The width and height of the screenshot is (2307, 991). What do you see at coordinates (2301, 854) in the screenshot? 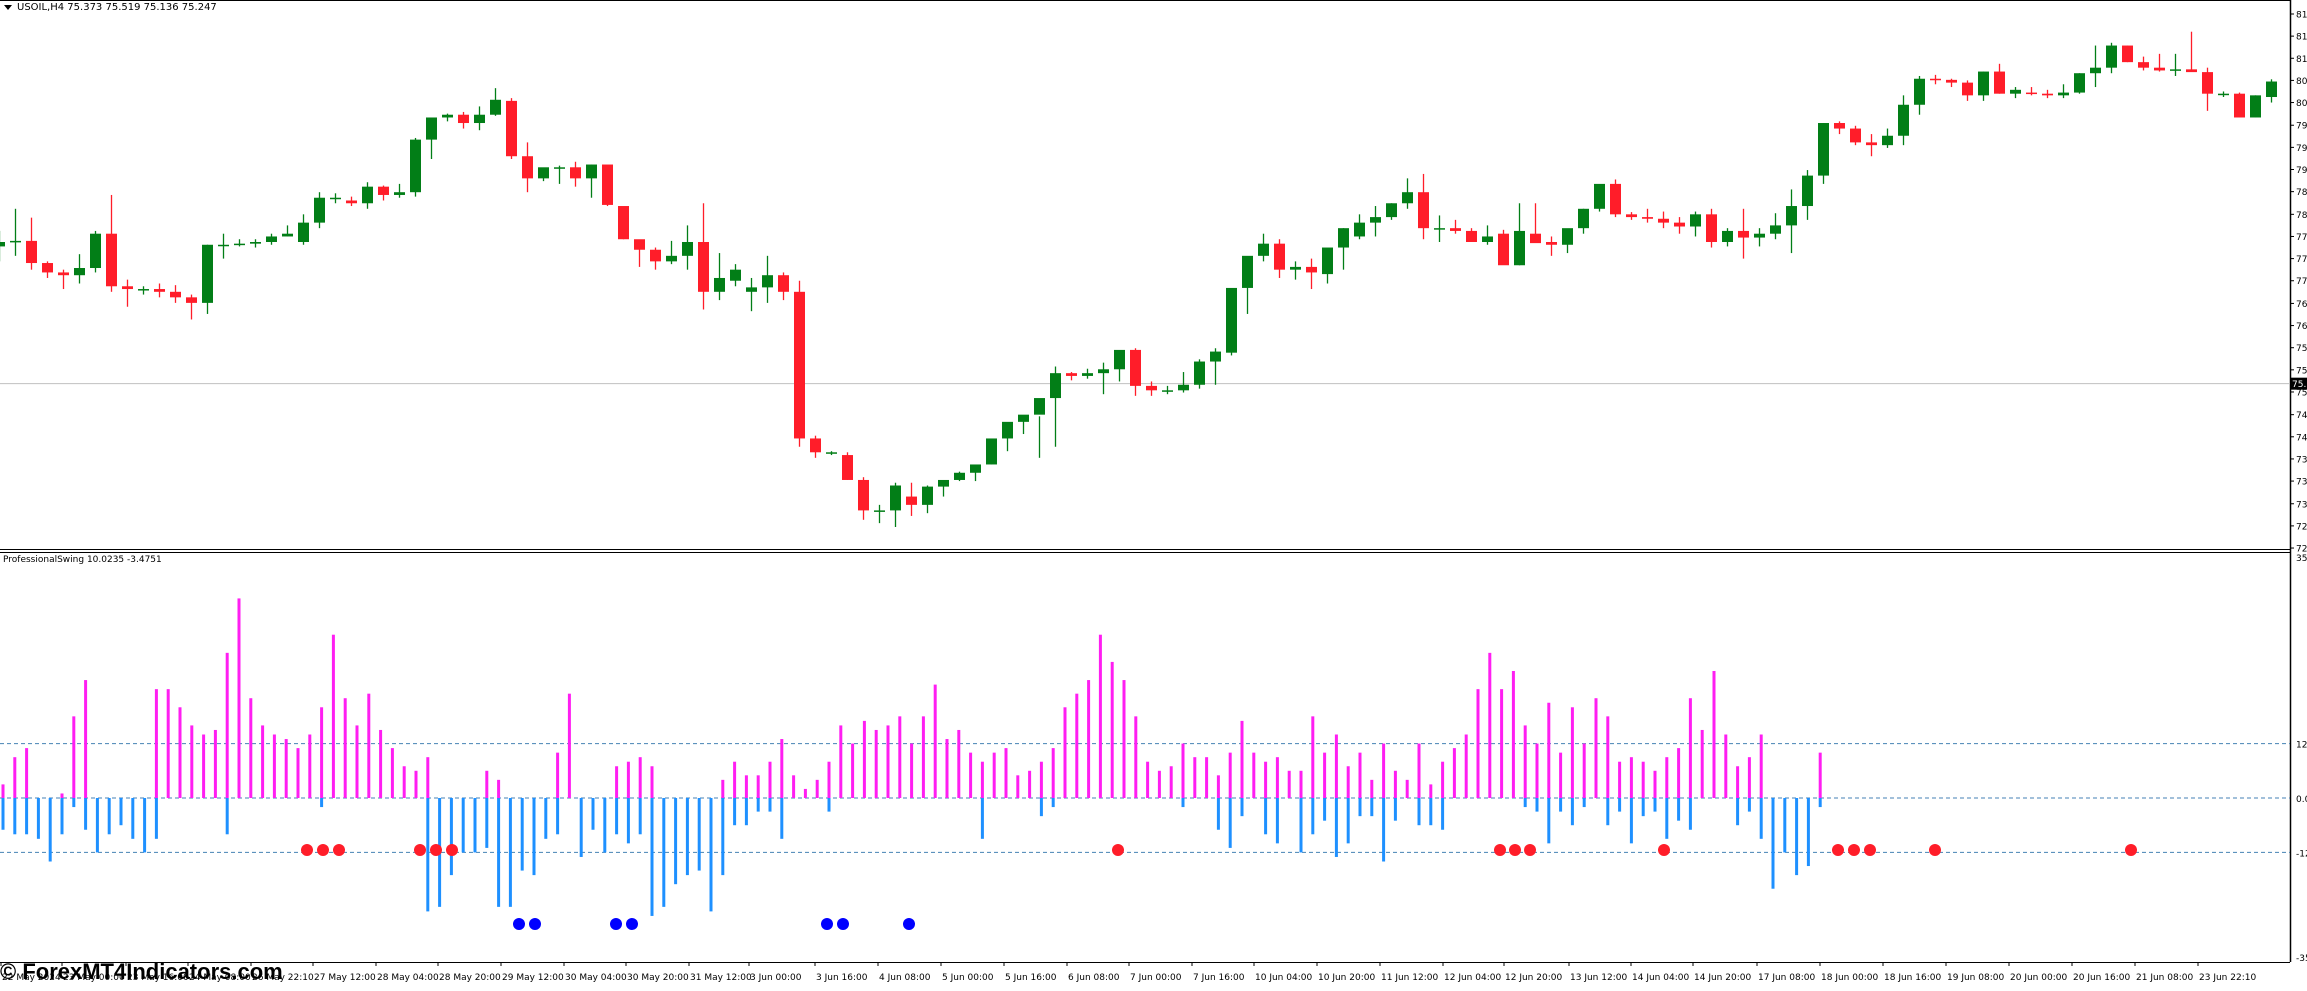
I see `indicator-tick-label: -12` at bounding box center [2301, 854].